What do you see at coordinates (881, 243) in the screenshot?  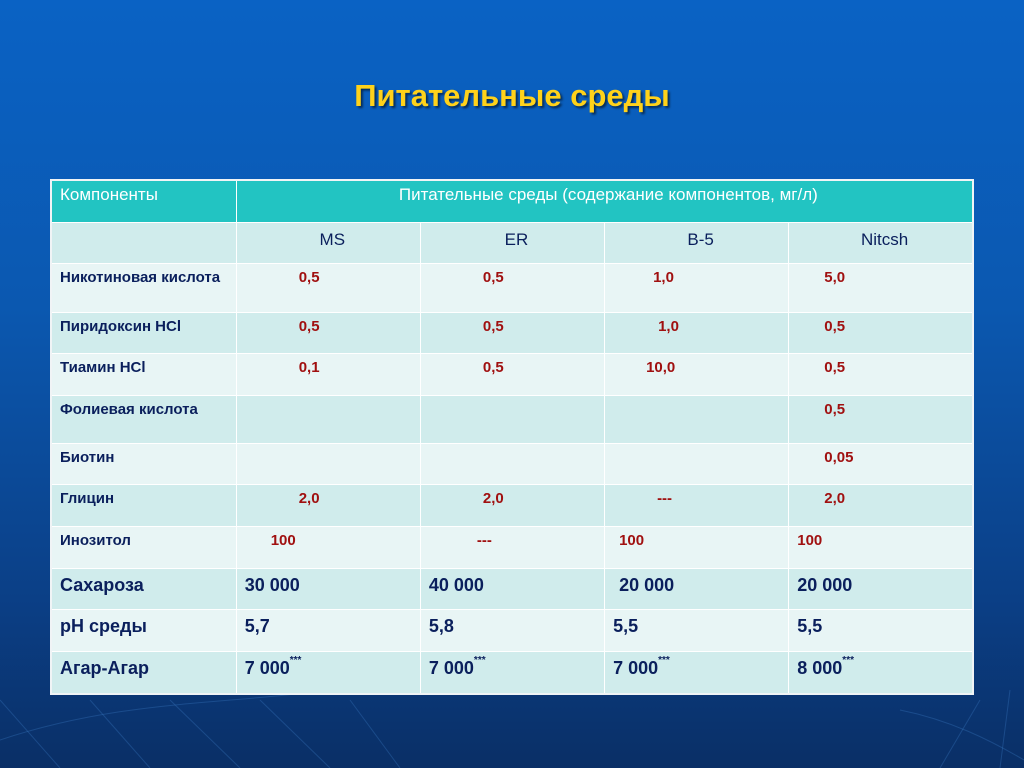 I see `media-name: Nitcsh` at bounding box center [881, 243].